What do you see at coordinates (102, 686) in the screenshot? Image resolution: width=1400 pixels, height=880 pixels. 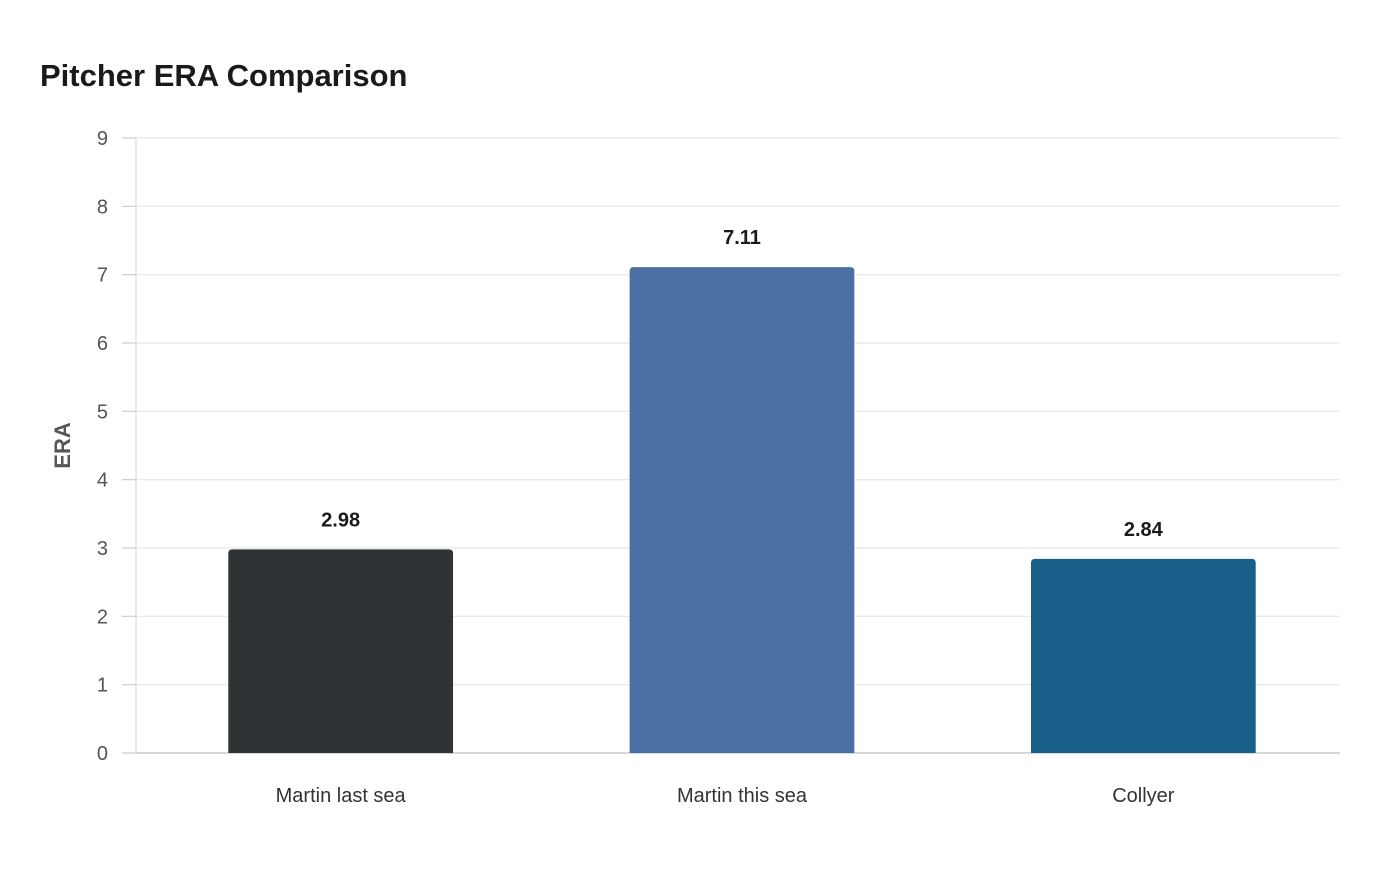 I see `y-tick-label: 1` at bounding box center [102, 686].